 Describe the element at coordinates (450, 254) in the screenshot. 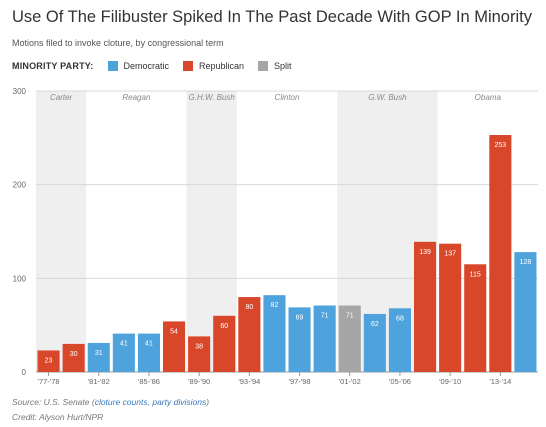

I see `bar-value-label-16: 137` at that location.